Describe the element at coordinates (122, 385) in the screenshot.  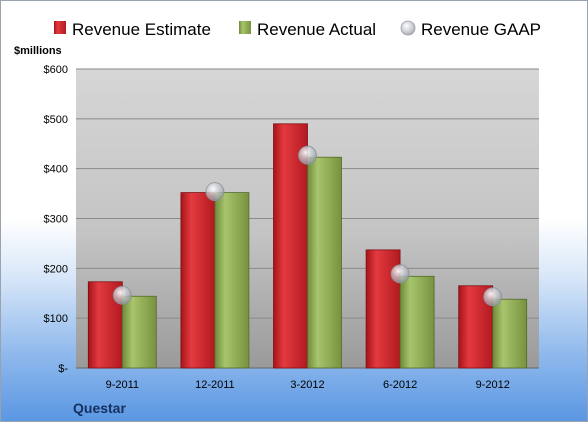
I see `x-tick-label: 9-2011` at that location.